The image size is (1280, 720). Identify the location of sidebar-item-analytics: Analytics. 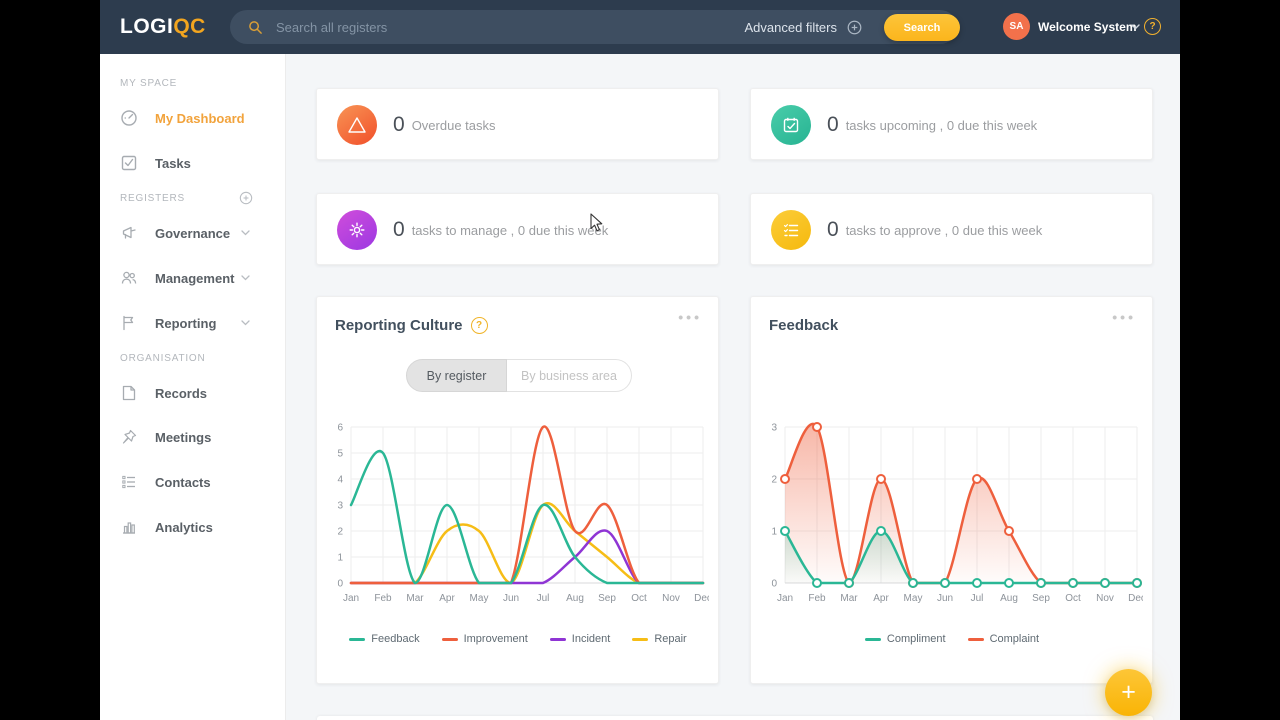
(193, 527).